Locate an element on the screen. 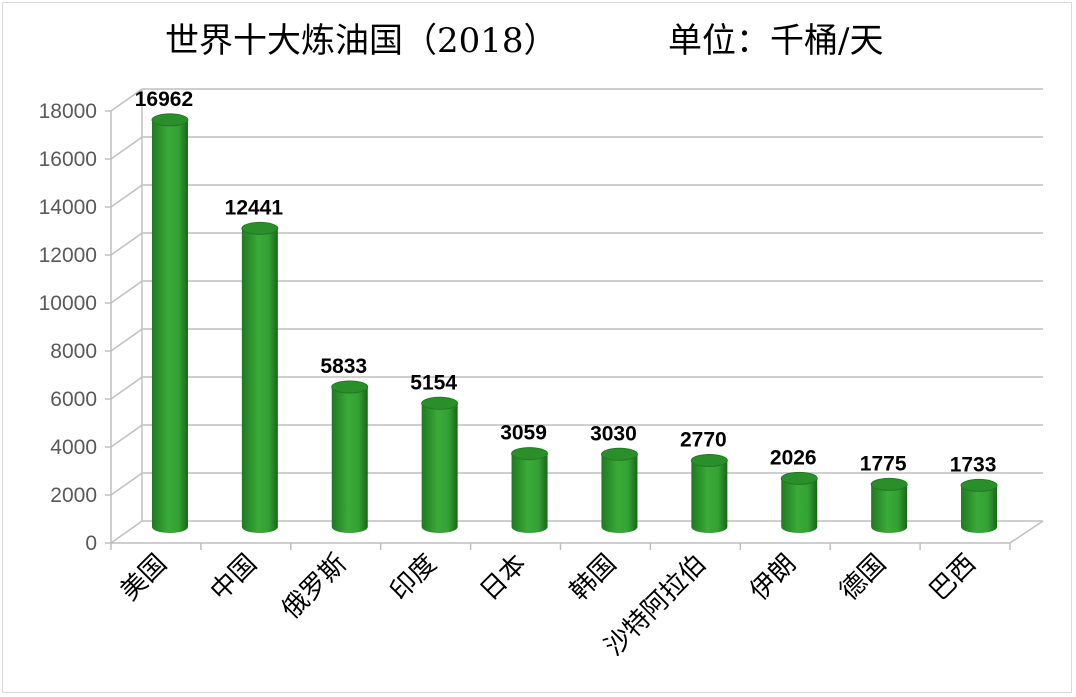 This screenshot has width=1076, height=697. y-tick-label: 6000 is located at coordinates (73, 399).